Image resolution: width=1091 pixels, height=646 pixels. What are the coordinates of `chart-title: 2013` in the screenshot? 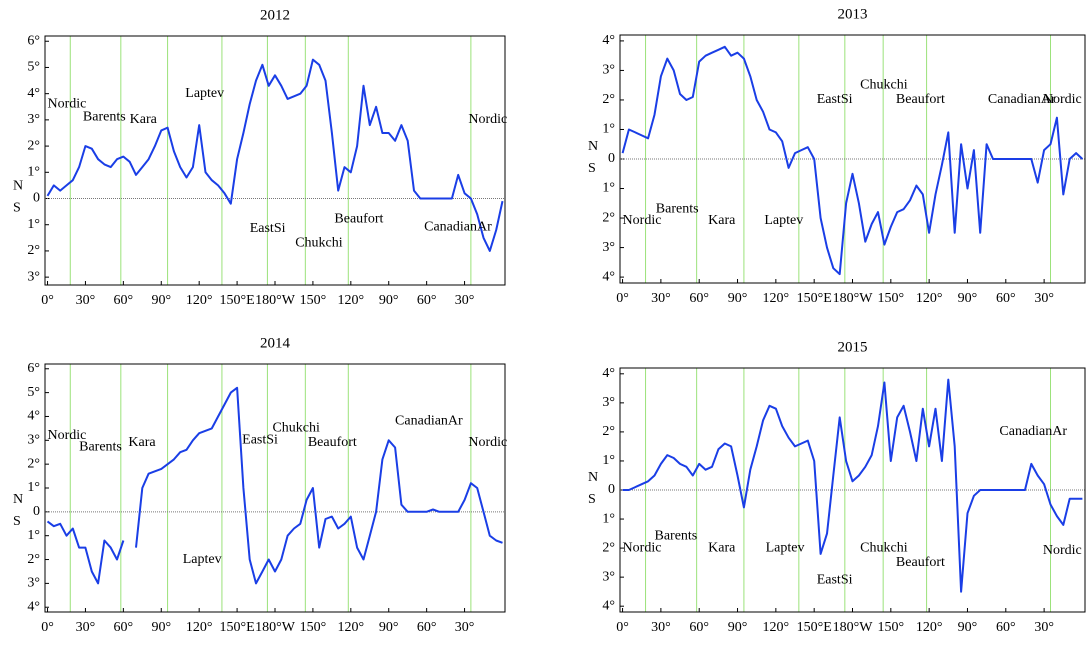 It's located at (853, 14).